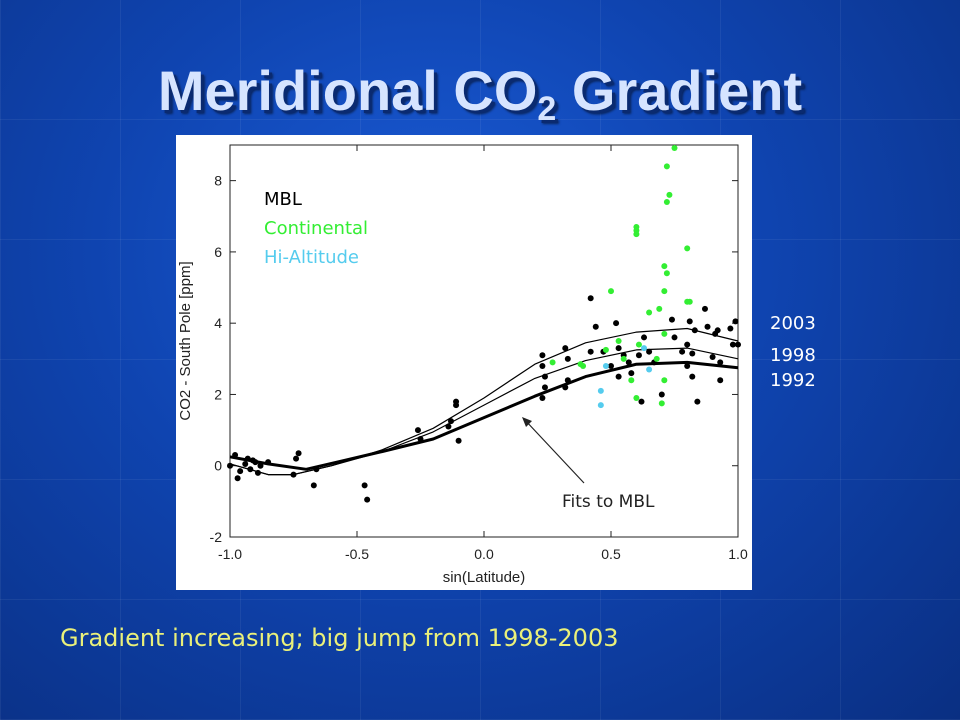  I want to click on year-label-1992: 1992, so click(793, 380).